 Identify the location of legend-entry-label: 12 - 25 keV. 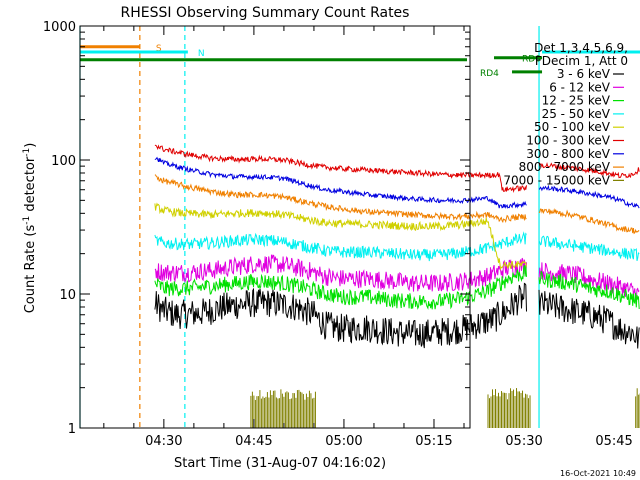
(576, 101).